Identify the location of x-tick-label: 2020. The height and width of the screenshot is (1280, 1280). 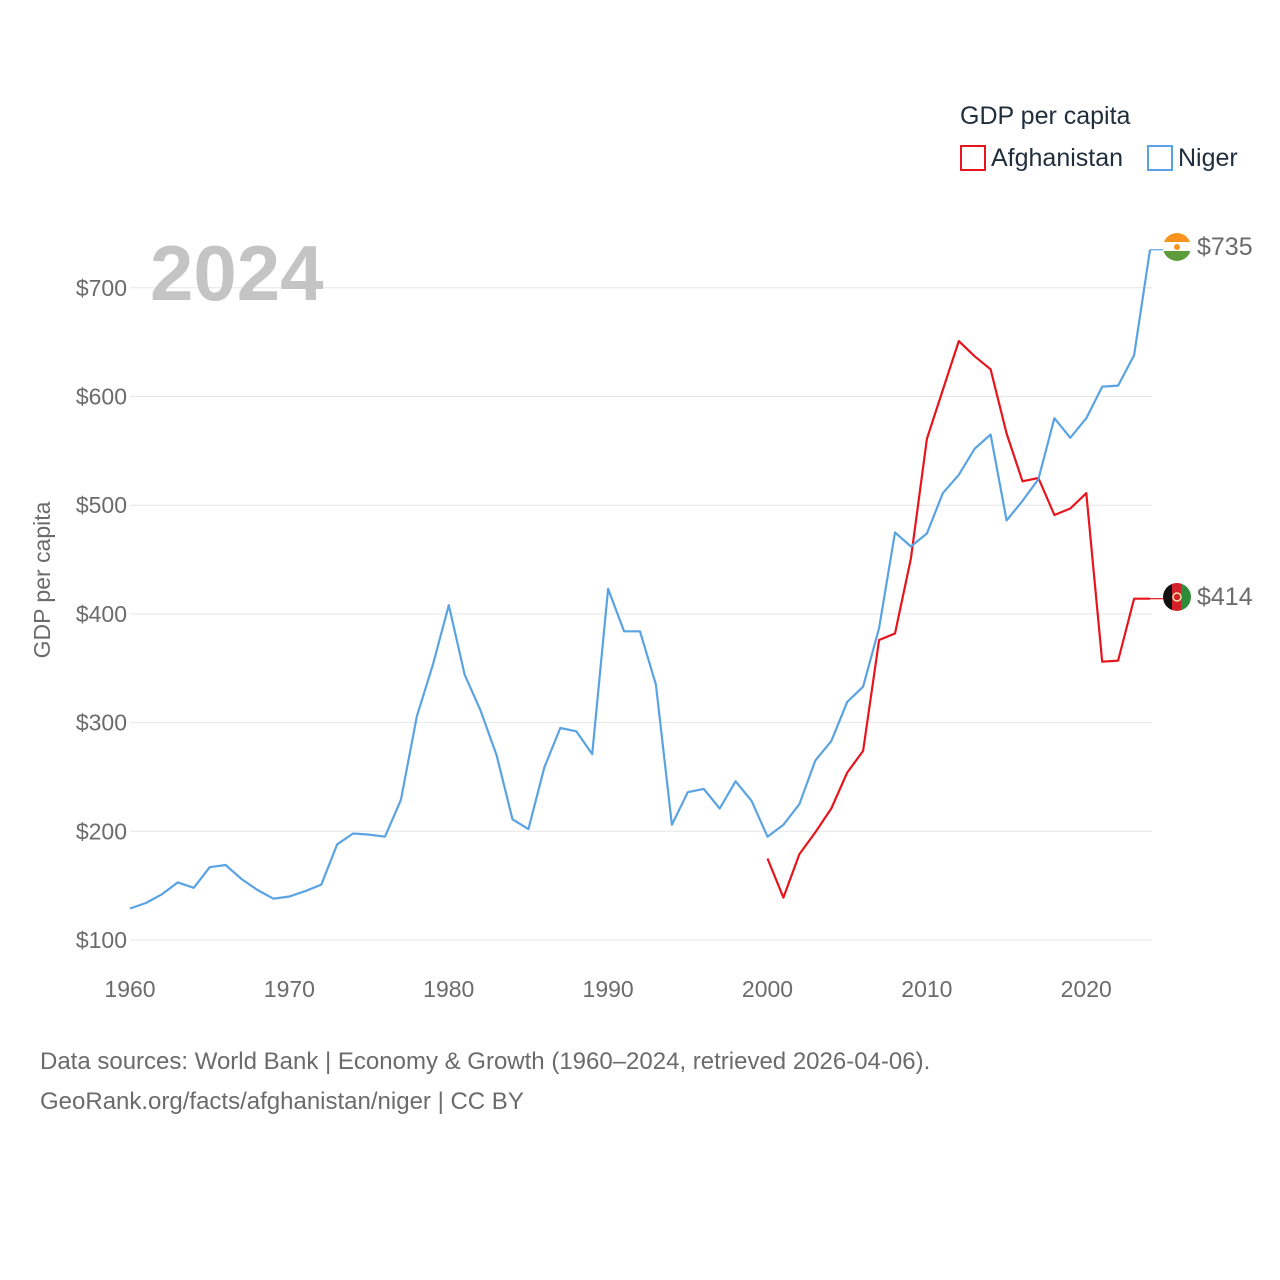
(1086, 989).